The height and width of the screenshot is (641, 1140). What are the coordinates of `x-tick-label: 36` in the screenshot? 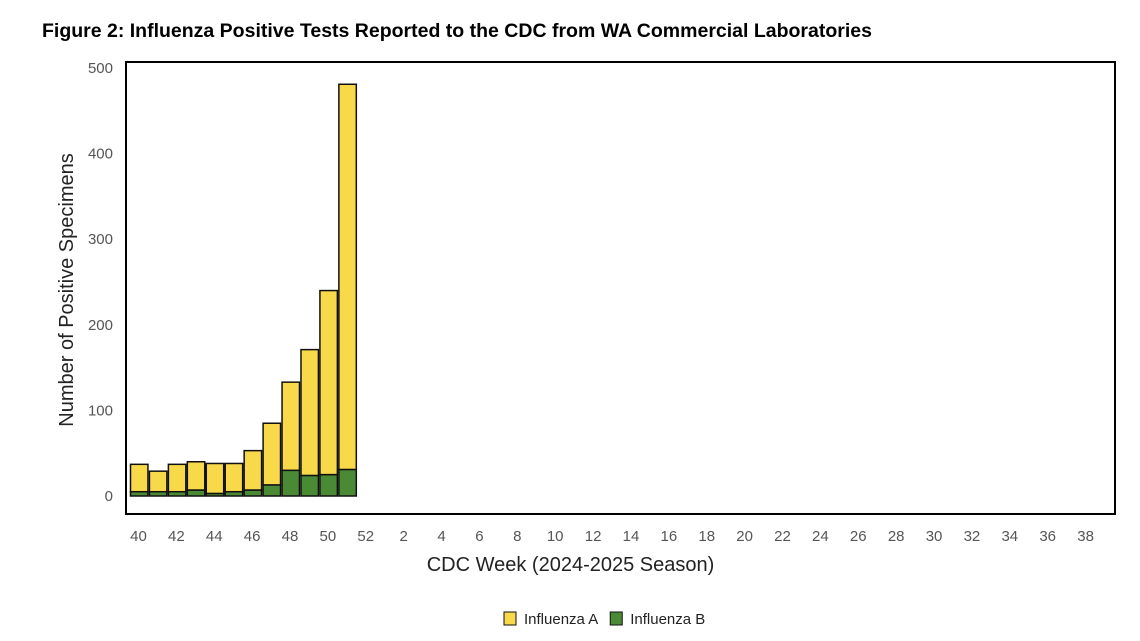 It's located at (1047, 536).